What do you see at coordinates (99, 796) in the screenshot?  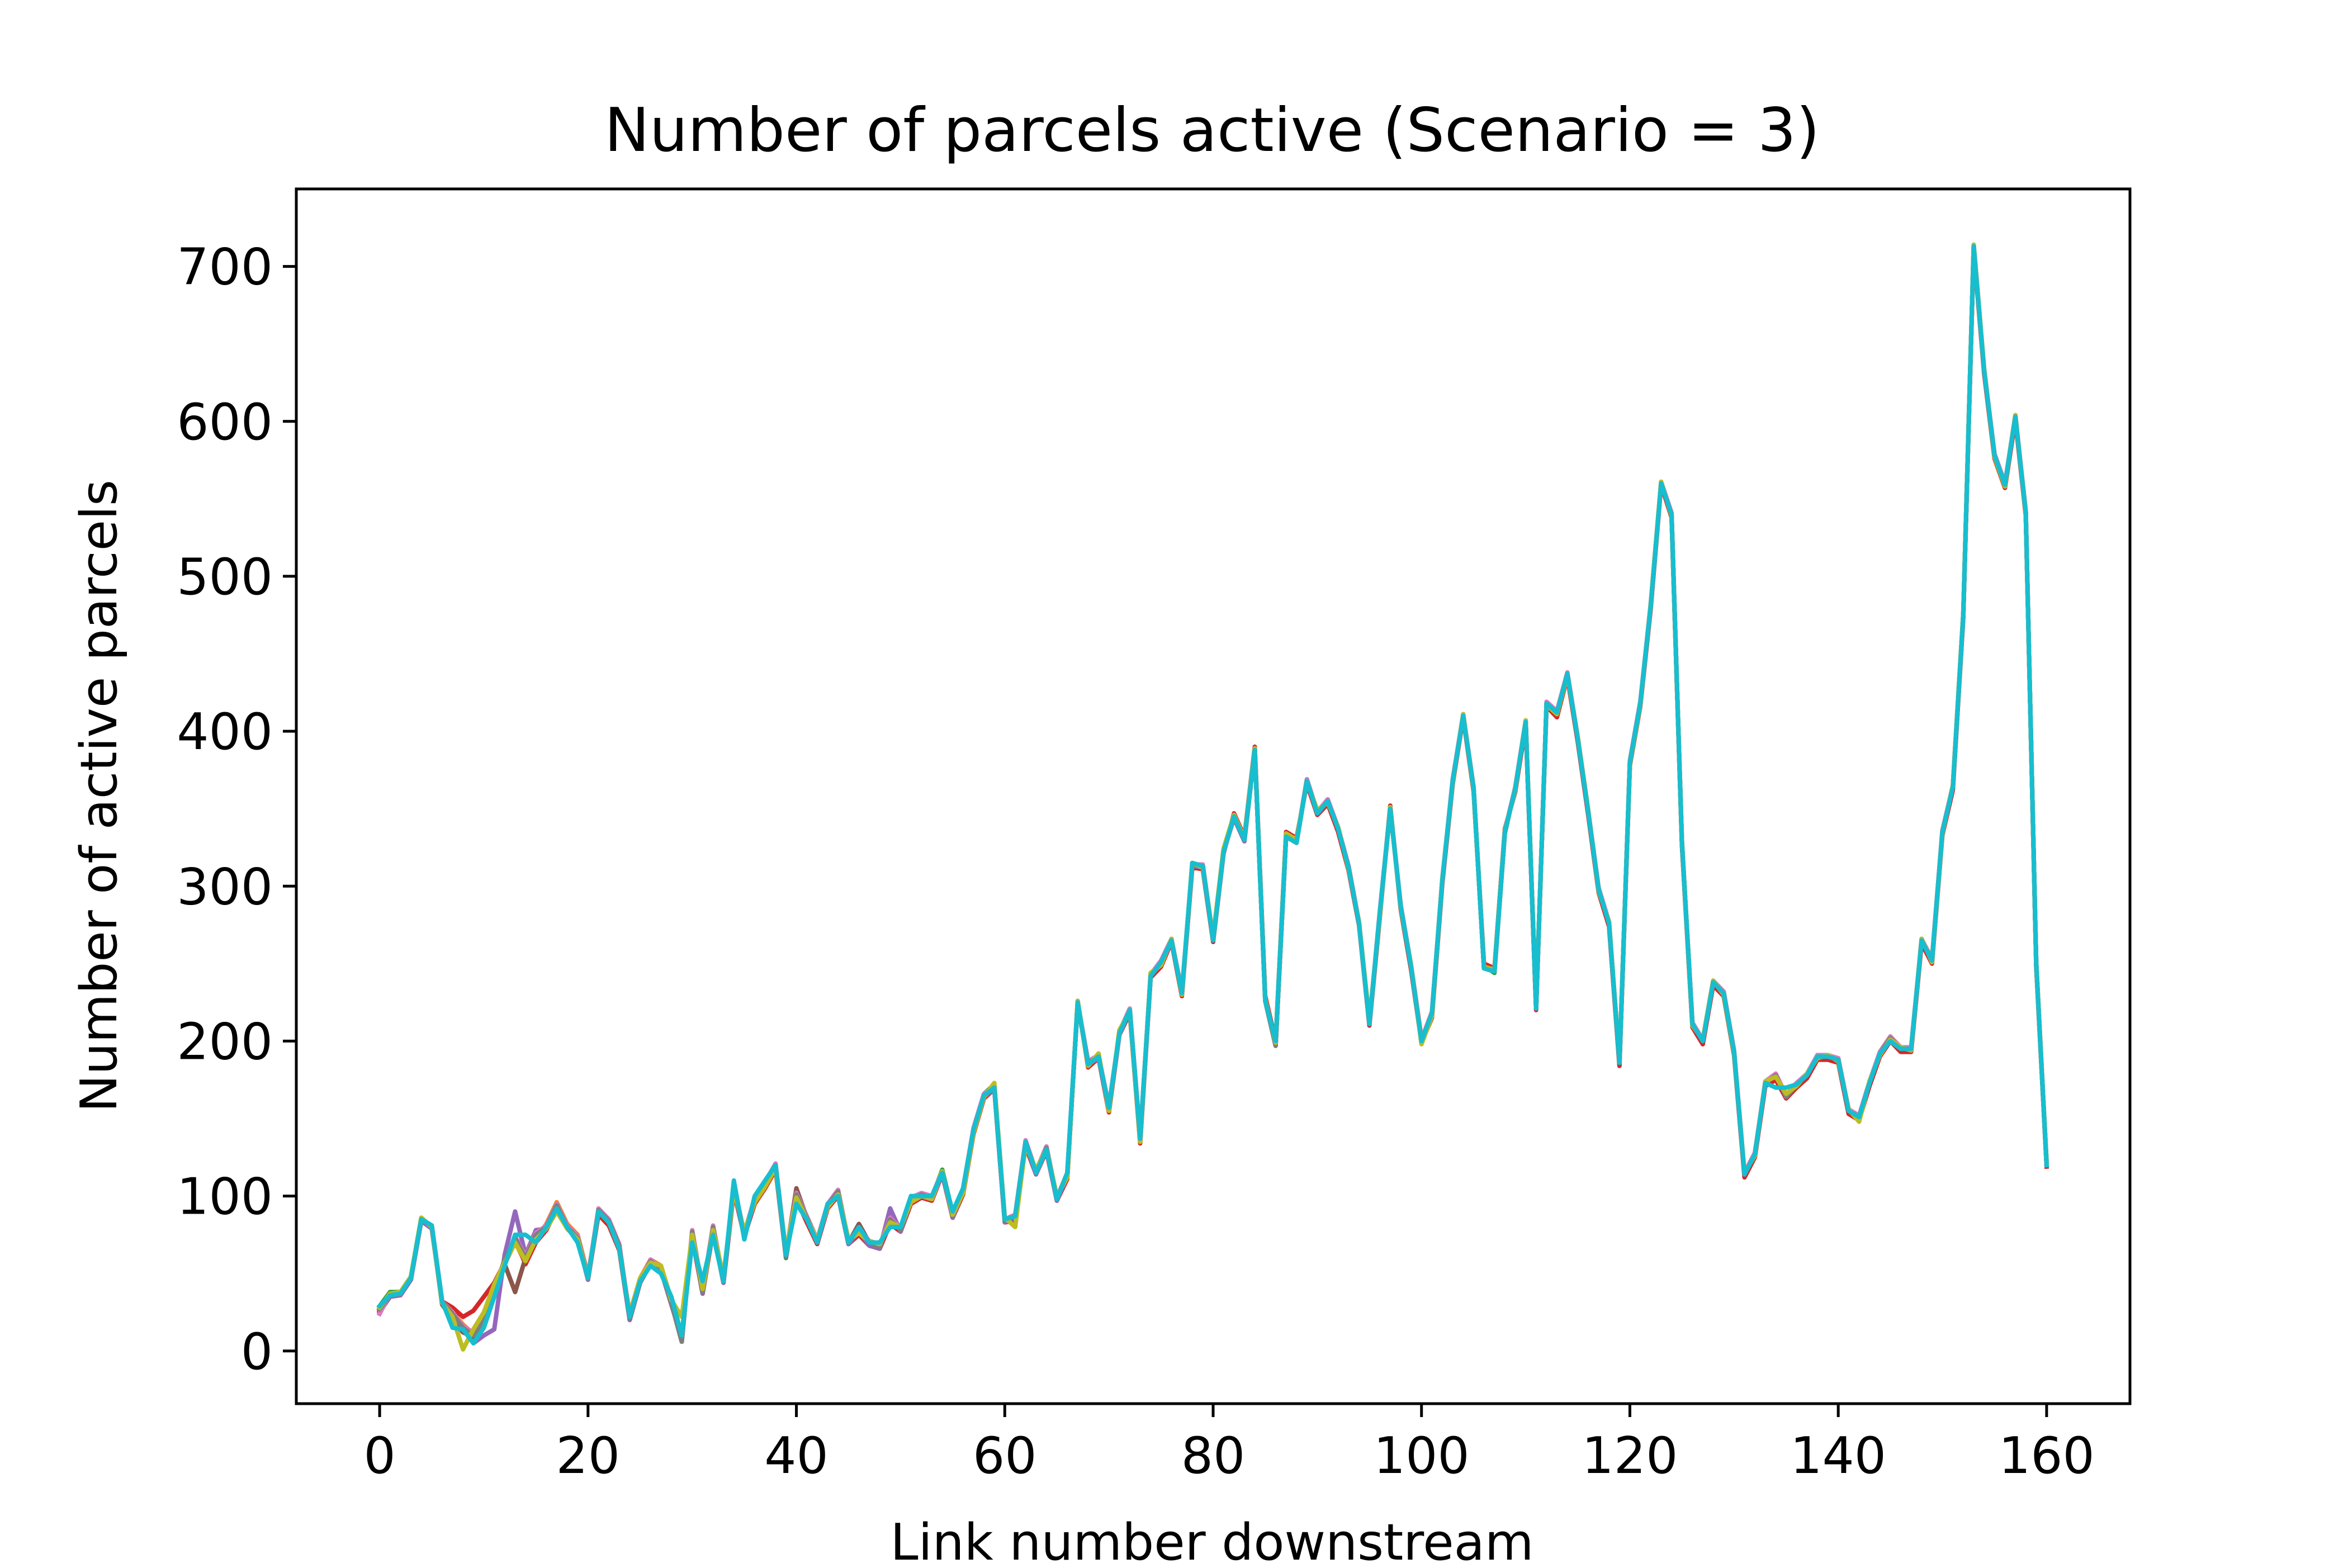 I see `y-axis-label: Number of active parcels` at bounding box center [99, 796].